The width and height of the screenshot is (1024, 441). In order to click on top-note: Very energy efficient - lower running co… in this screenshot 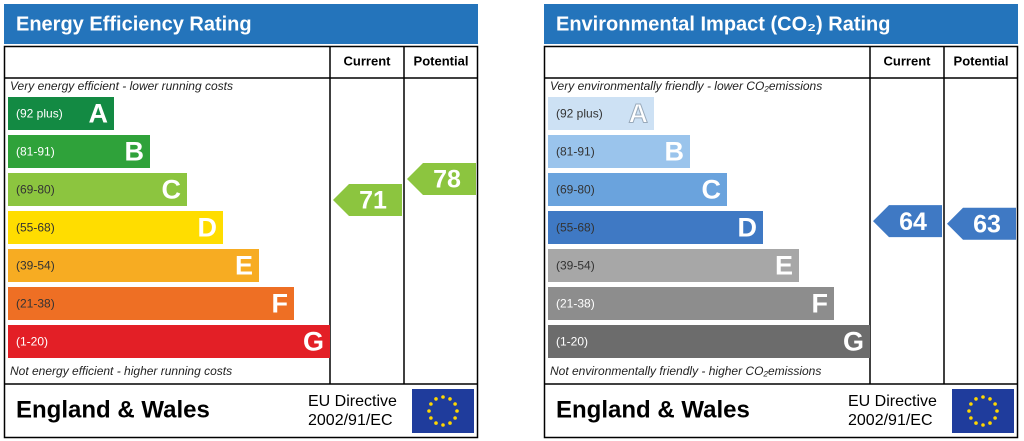, I will do `click(121, 86)`.